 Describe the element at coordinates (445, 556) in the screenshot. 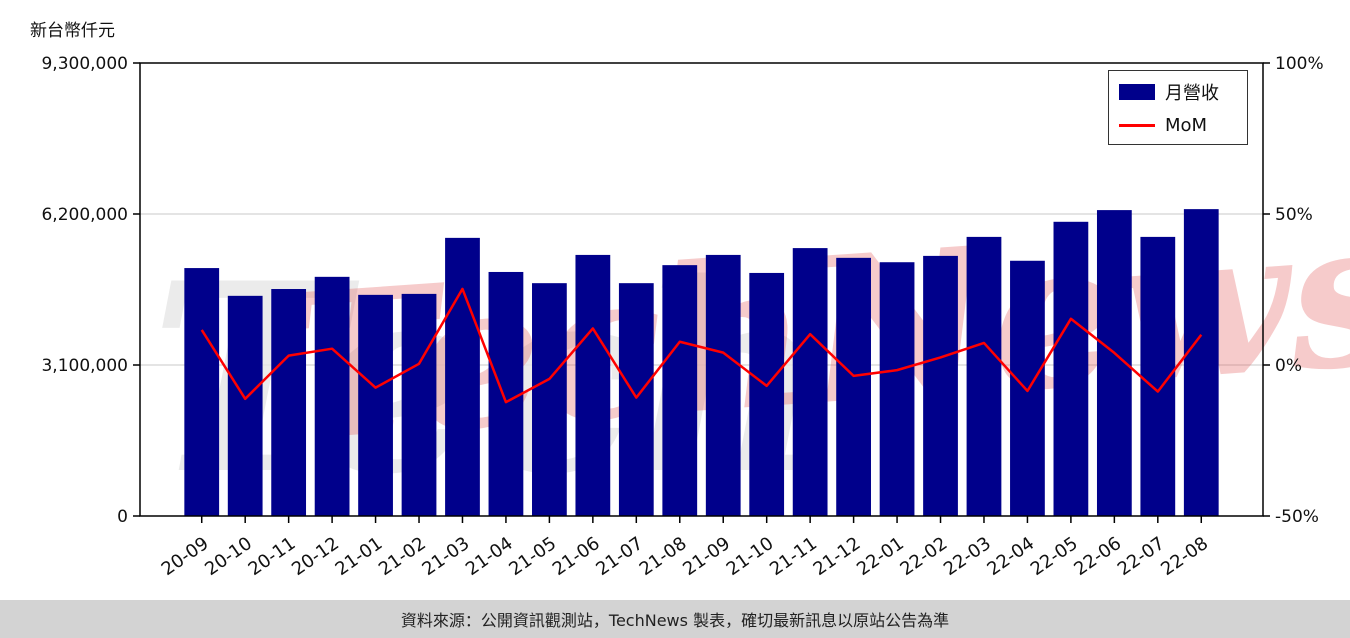

I see `x-tick-label-21-03: 21-03` at that location.